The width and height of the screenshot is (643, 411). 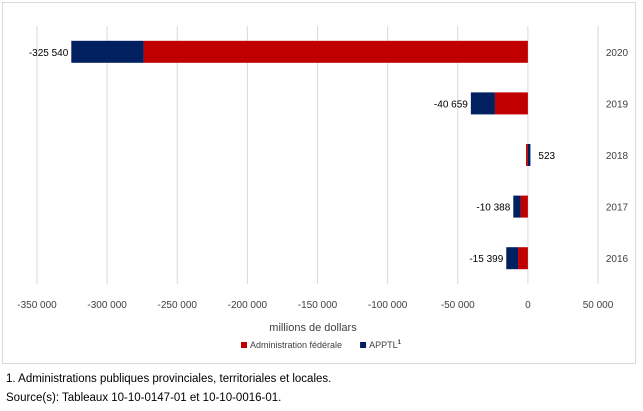 I want to click on category-label: 2016, so click(x=617, y=259).